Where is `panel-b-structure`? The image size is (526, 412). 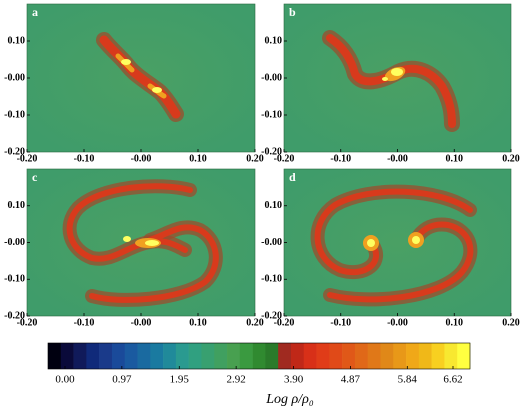 panel-b-structure is located at coordinates (391, 81).